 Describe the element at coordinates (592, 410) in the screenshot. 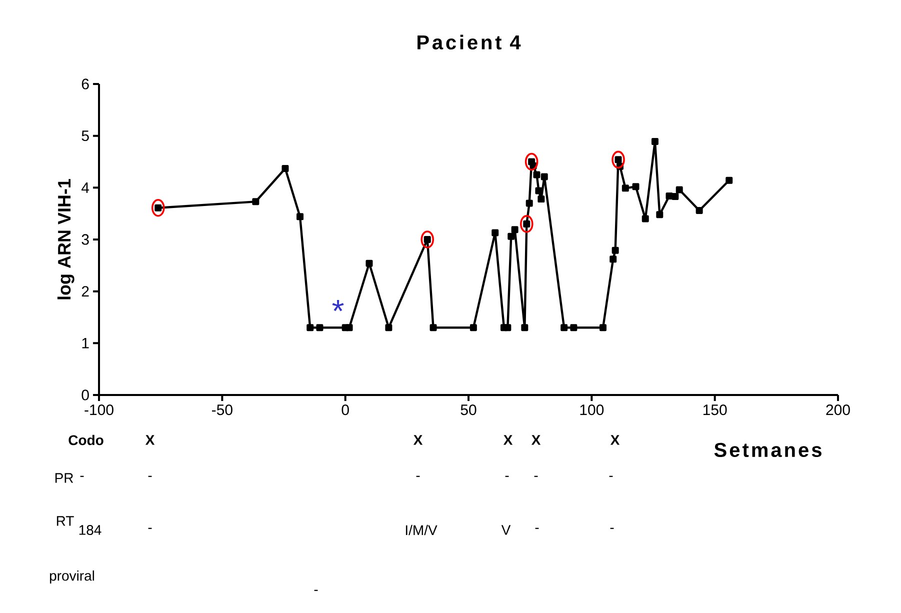

I see `x-tick-label: 100` at that location.